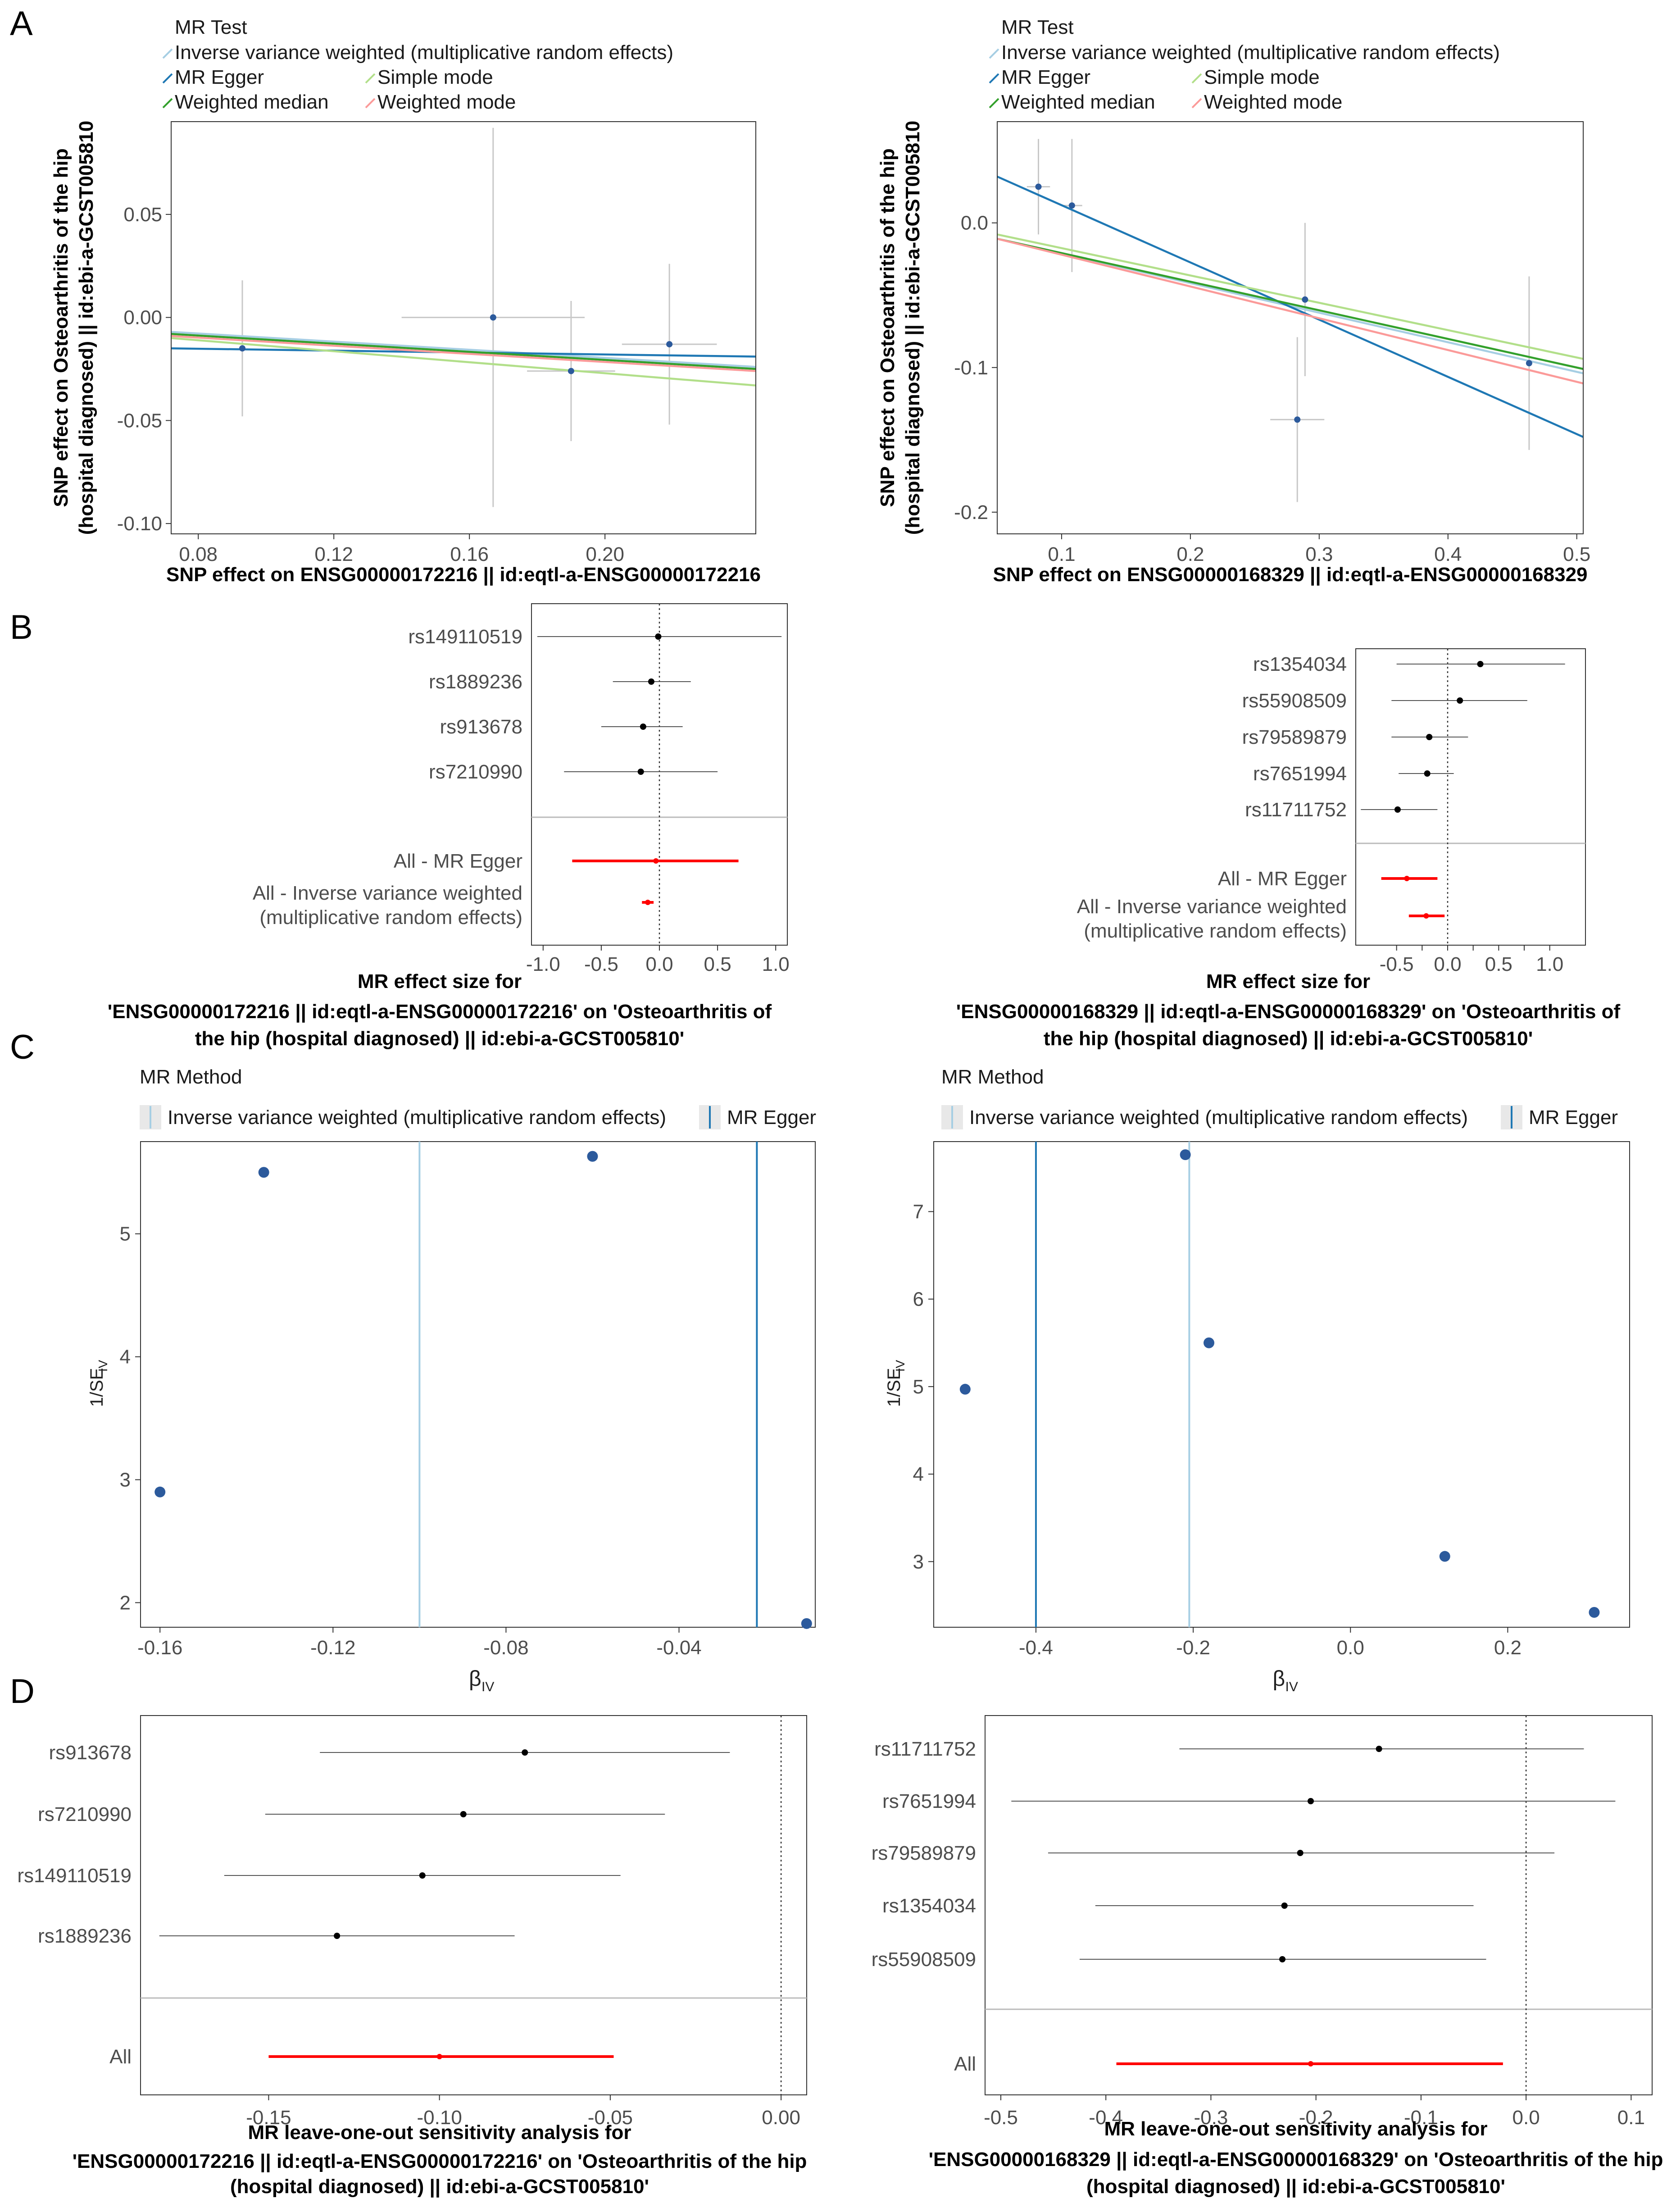 Image resolution: width=1676 pixels, height=2212 pixels. I want to click on d2-x-tick-label-4: -0.1, so click(1421, 2118).